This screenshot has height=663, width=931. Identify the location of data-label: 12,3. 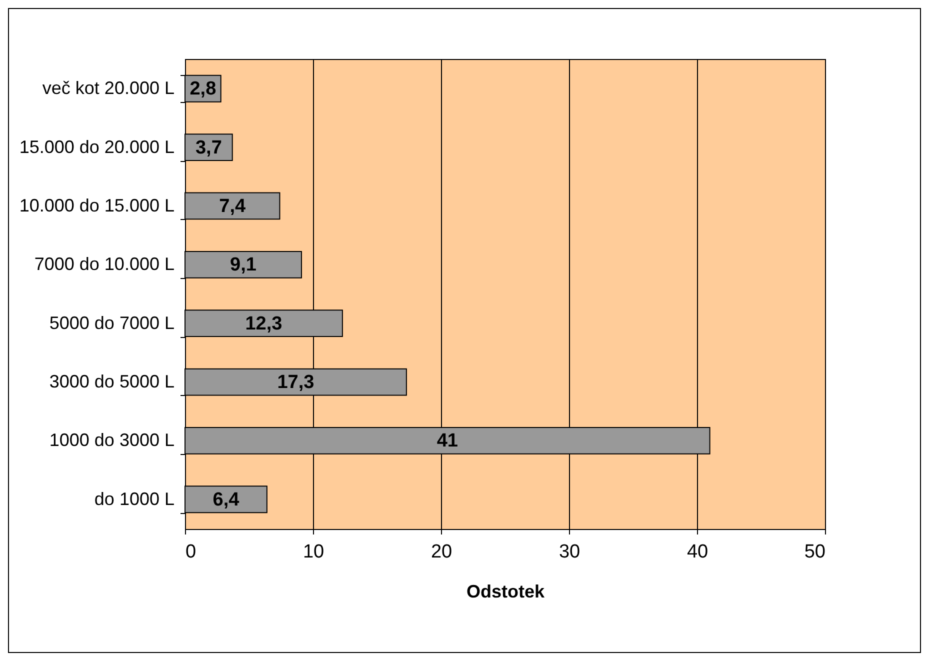
(263, 323).